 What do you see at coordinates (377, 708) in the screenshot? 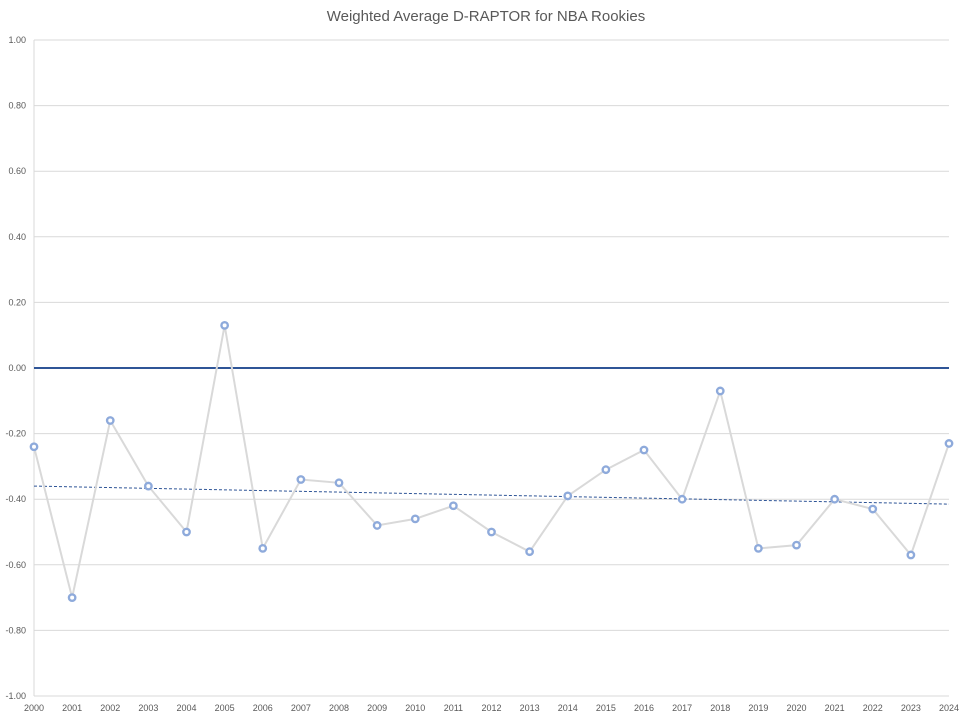
I see `x-tick-label: 2009` at bounding box center [377, 708].